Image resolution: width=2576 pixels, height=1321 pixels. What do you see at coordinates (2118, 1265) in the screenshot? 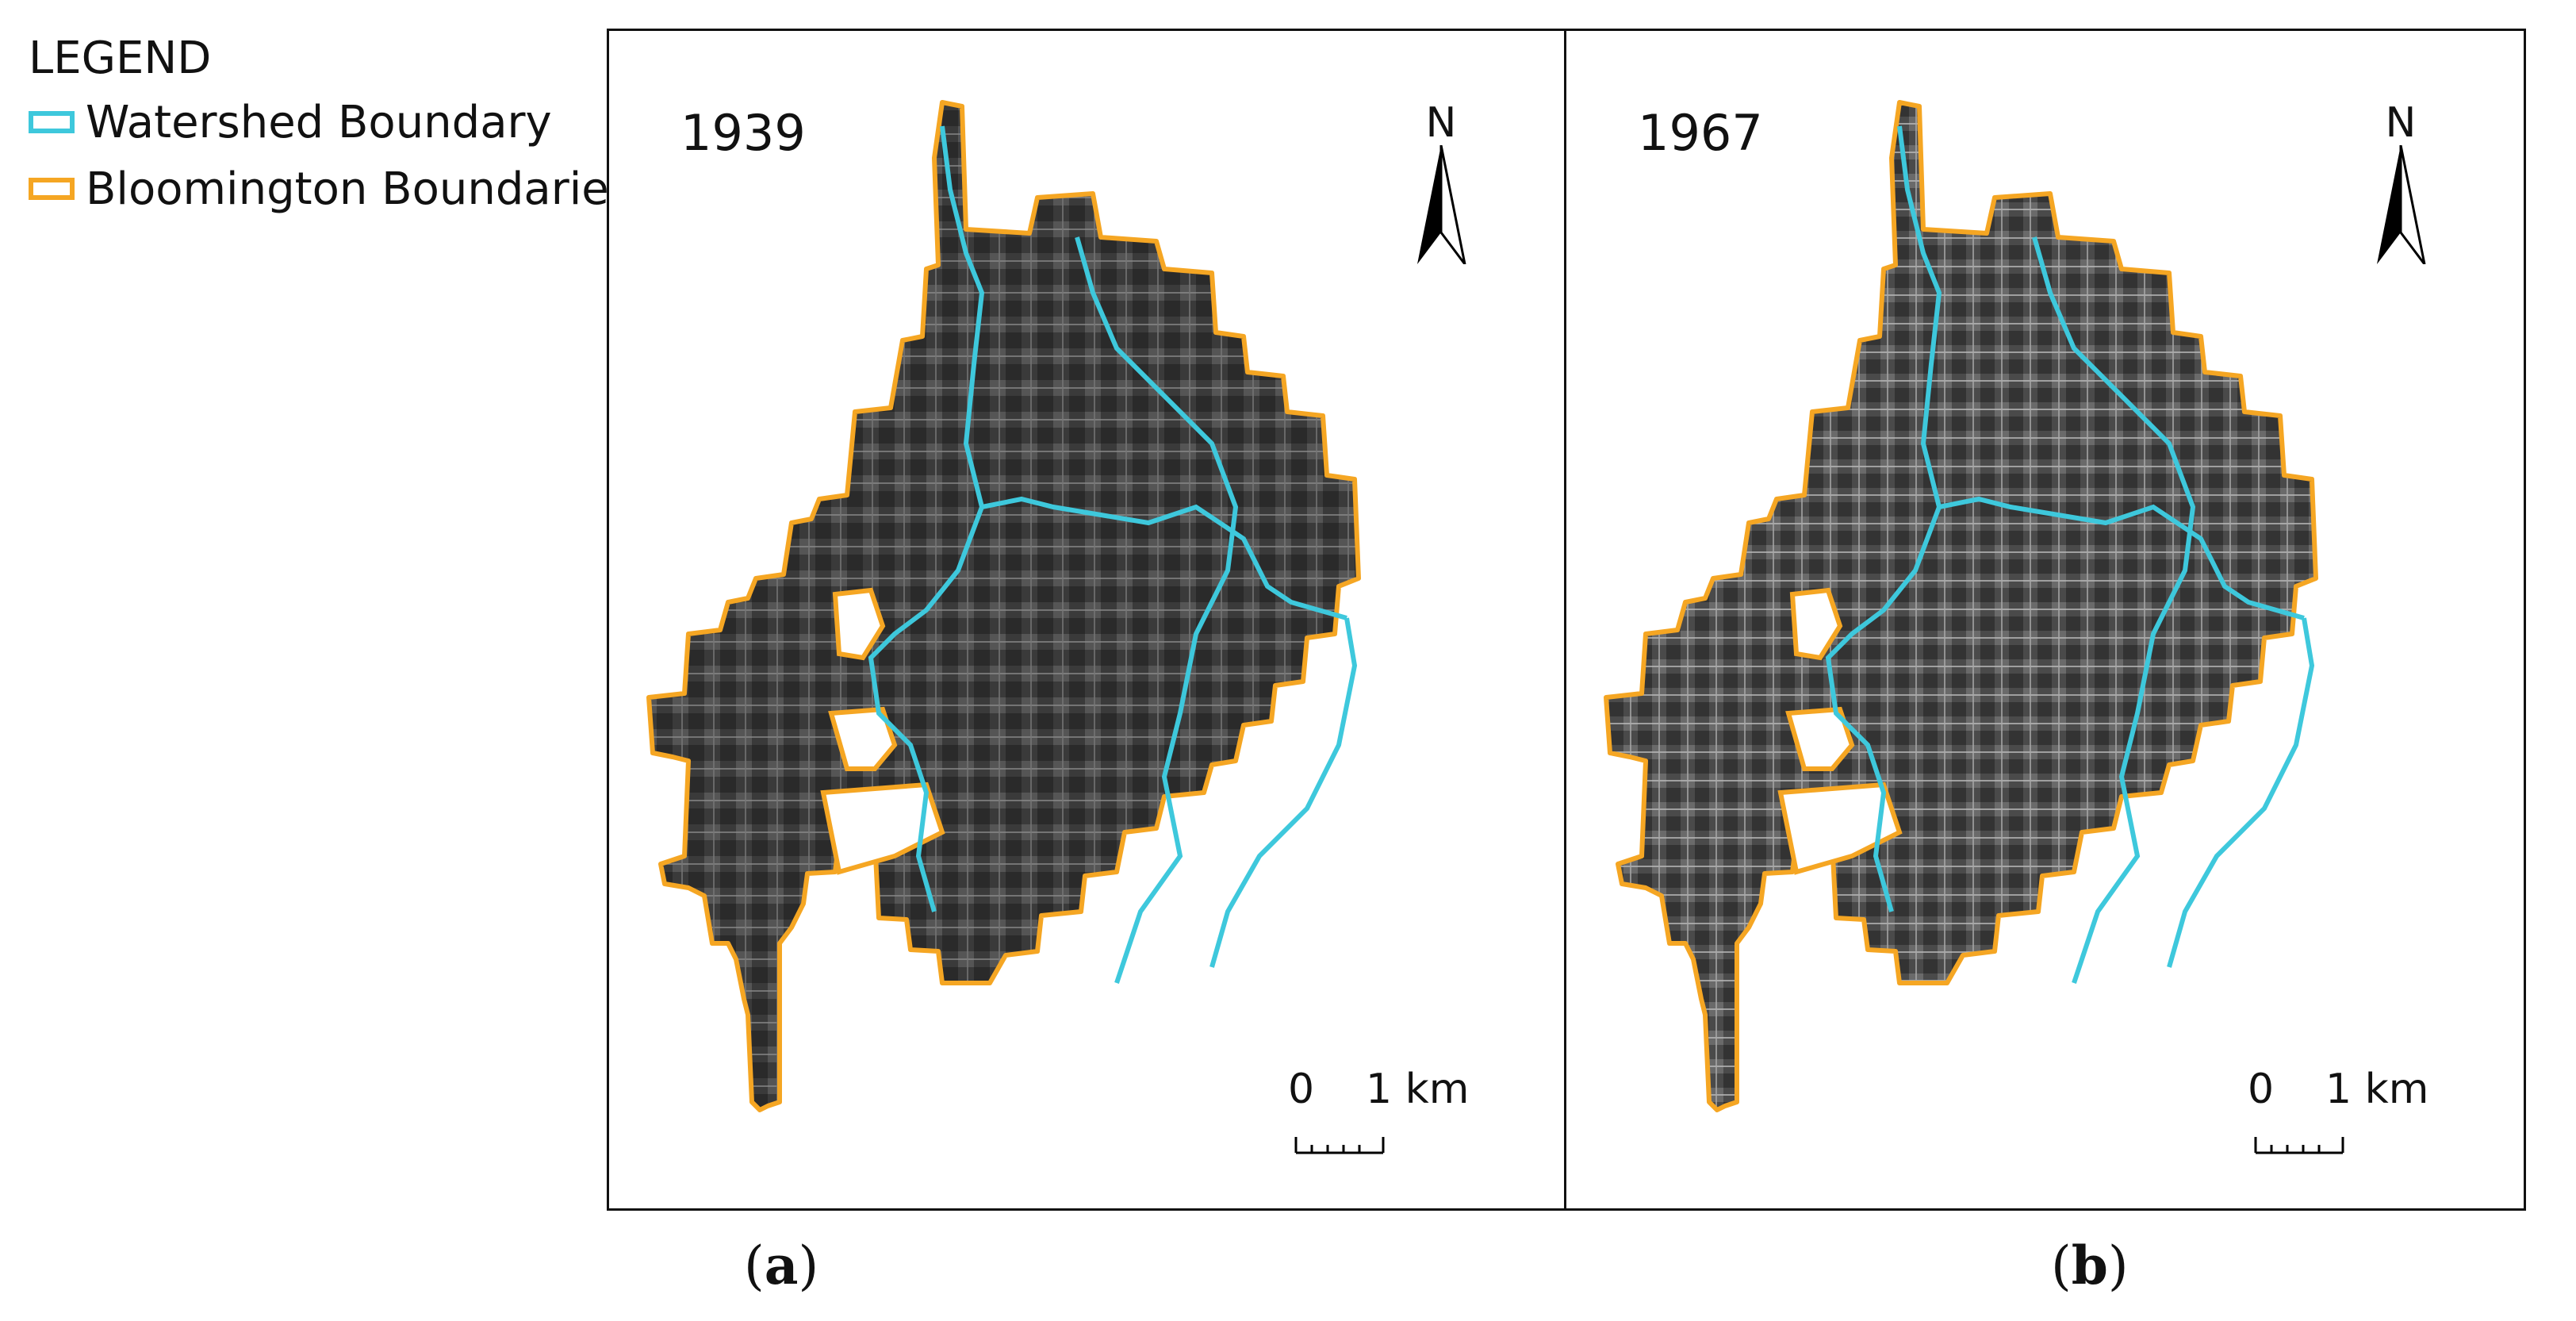
I see `panel-label-b-close: )` at bounding box center [2118, 1265].